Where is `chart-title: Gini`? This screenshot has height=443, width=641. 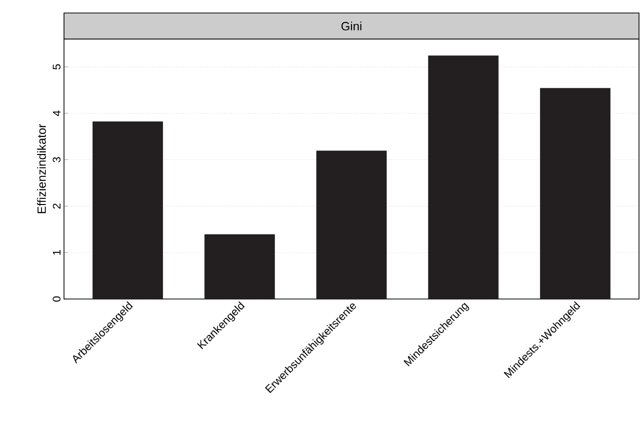
chart-title: Gini is located at coordinates (351, 26).